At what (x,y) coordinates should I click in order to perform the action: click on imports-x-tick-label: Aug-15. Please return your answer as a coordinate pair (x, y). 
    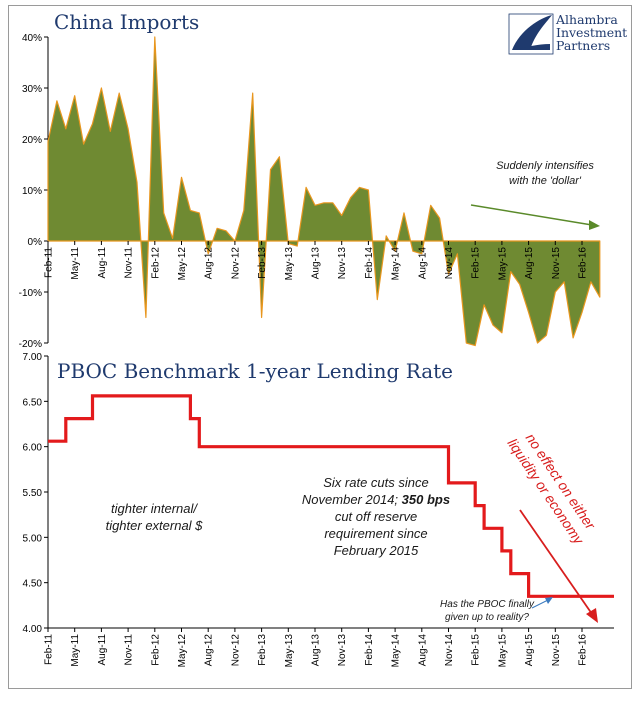
    Looking at the image, I should click on (529, 263).